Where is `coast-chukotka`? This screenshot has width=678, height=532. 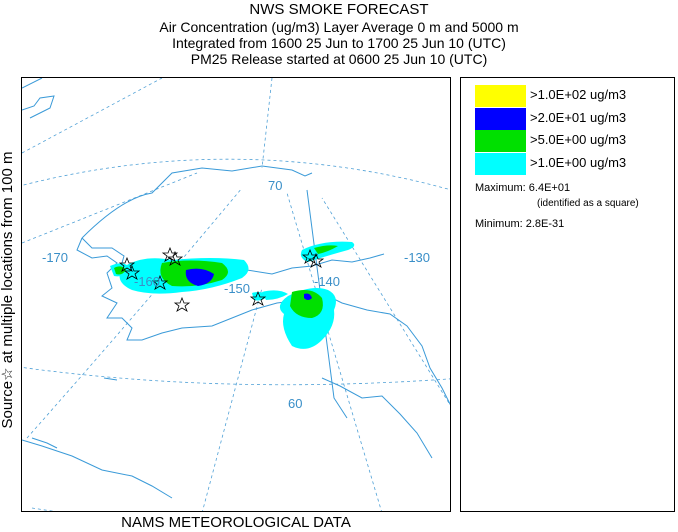 coast-chukotka is located at coordinates (38, 107).